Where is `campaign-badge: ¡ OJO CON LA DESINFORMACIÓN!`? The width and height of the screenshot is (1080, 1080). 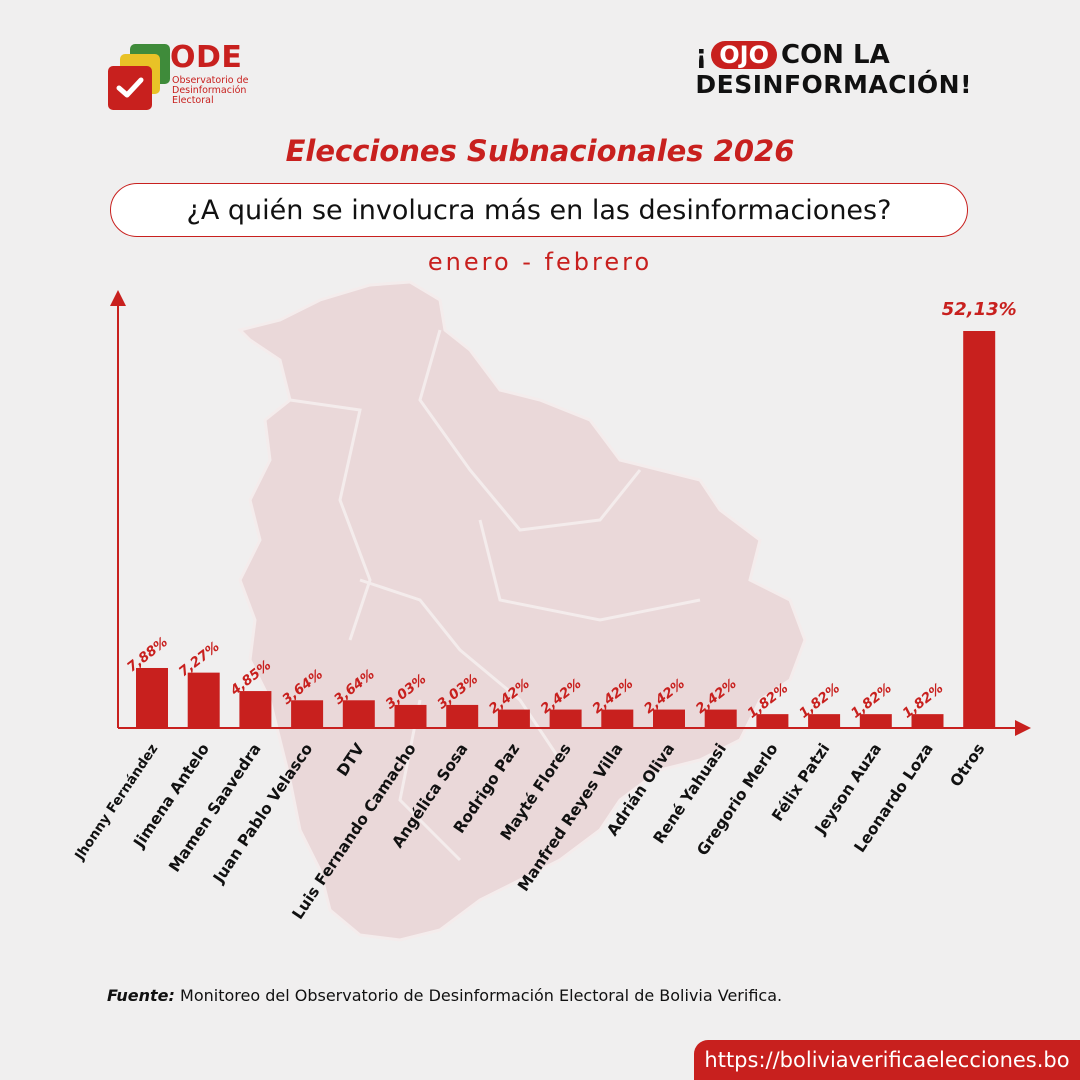 campaign-badge: ¡ OJO CON LA DESINFORMACIÓN! is located at coordinates (833, 70).